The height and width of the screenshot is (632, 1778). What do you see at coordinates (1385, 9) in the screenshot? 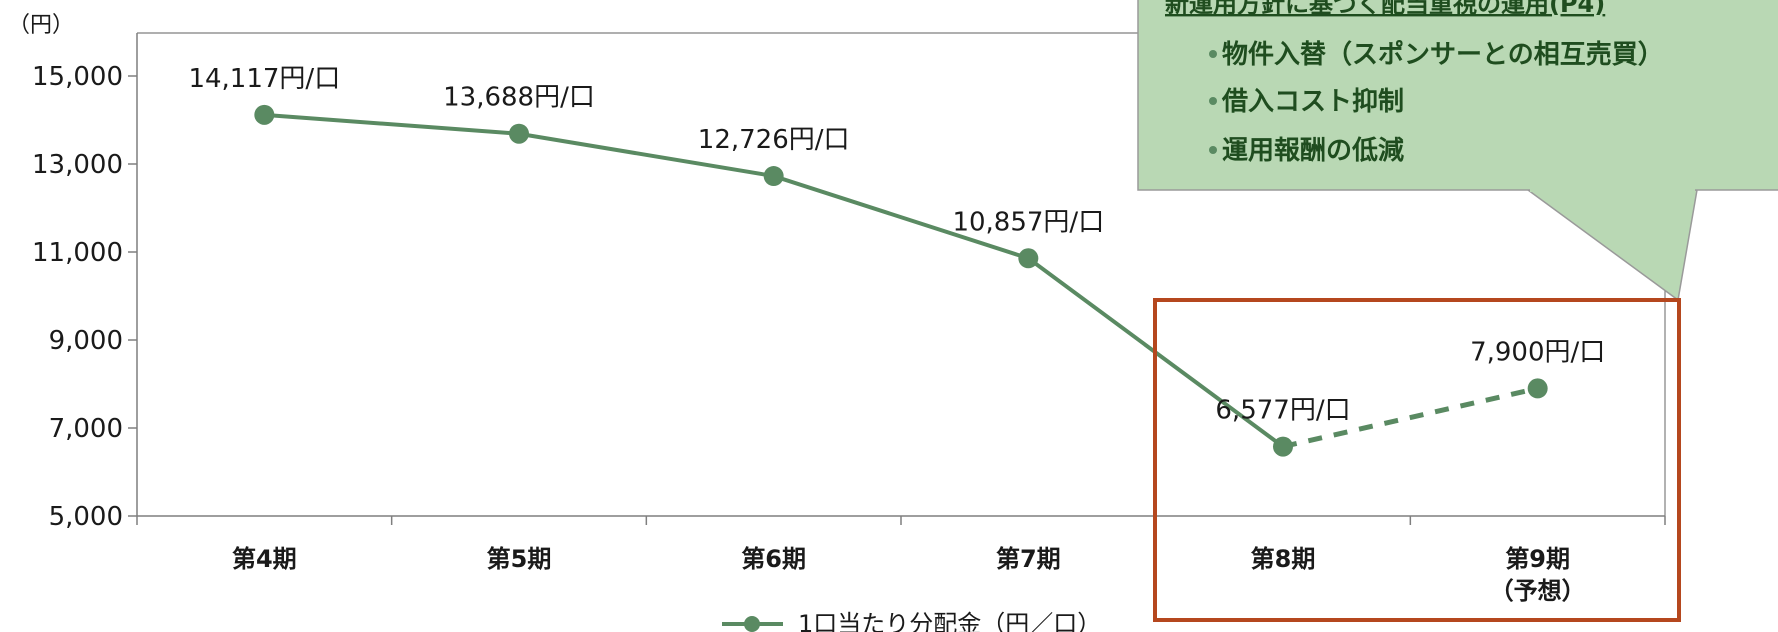
I see `callout-title: 新運用方針に基づく配当重視の運用(P4)` at bounding box center [1385, 9].